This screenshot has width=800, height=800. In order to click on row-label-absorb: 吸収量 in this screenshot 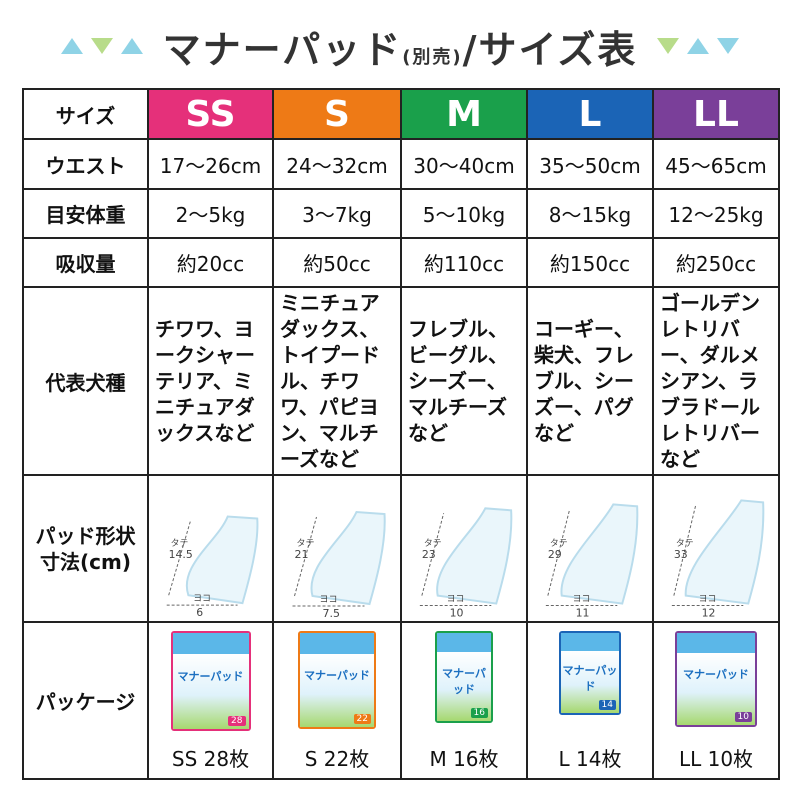, I will do `click(85, 262)`.